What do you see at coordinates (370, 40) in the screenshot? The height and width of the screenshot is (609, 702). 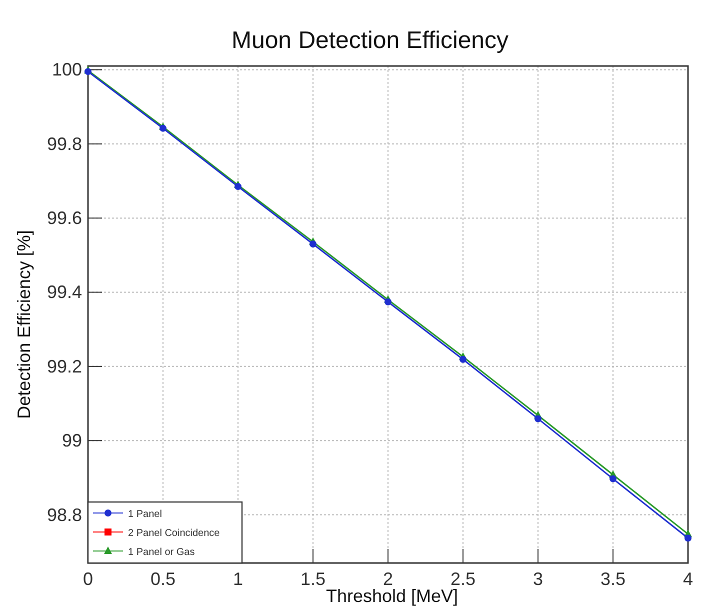 I see `chart-title: Muon Detection Efficiency` at bounding box center [370, 40].